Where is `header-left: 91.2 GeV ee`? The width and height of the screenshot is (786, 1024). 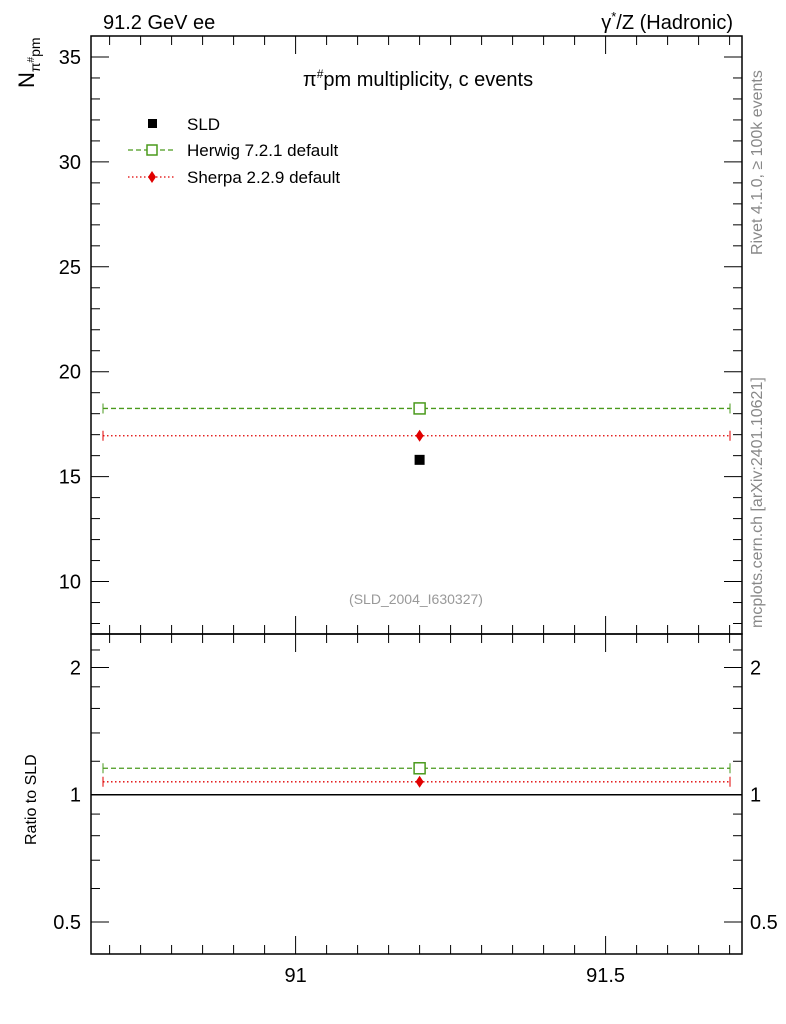 header-left: 91.2 GeV ee is located at coordinates (159, 23).